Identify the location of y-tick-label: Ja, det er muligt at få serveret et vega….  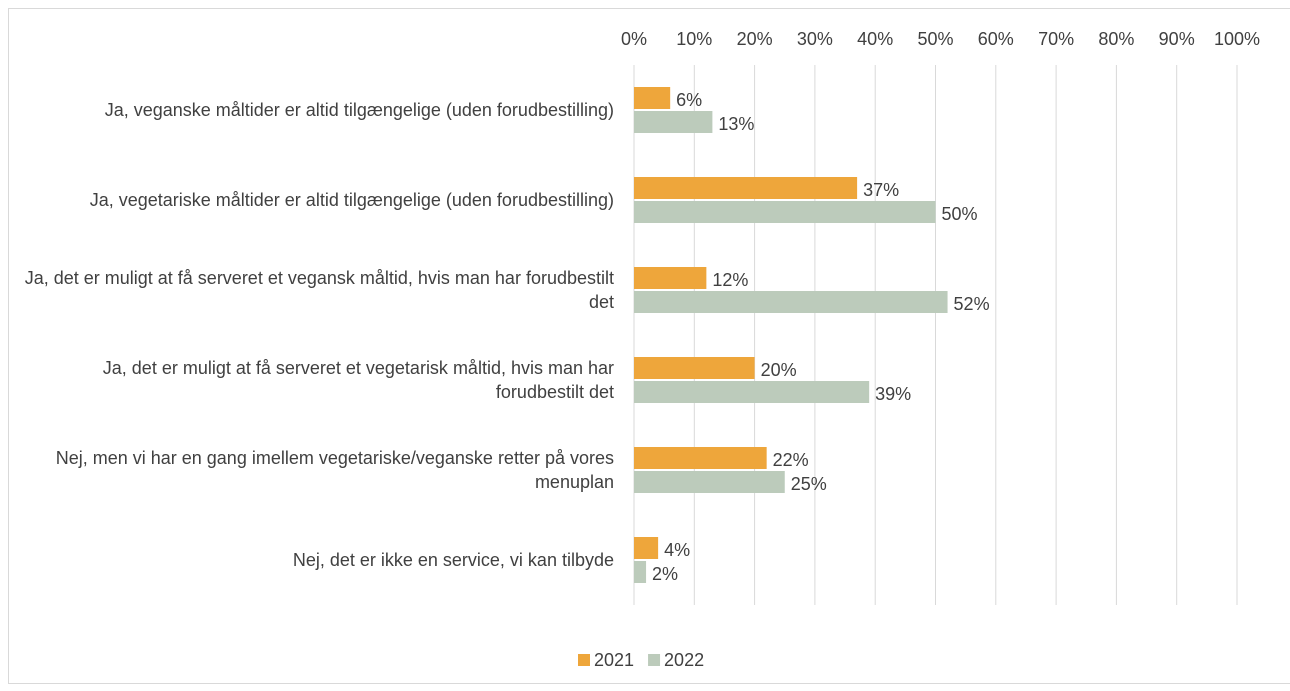
(319, 290).